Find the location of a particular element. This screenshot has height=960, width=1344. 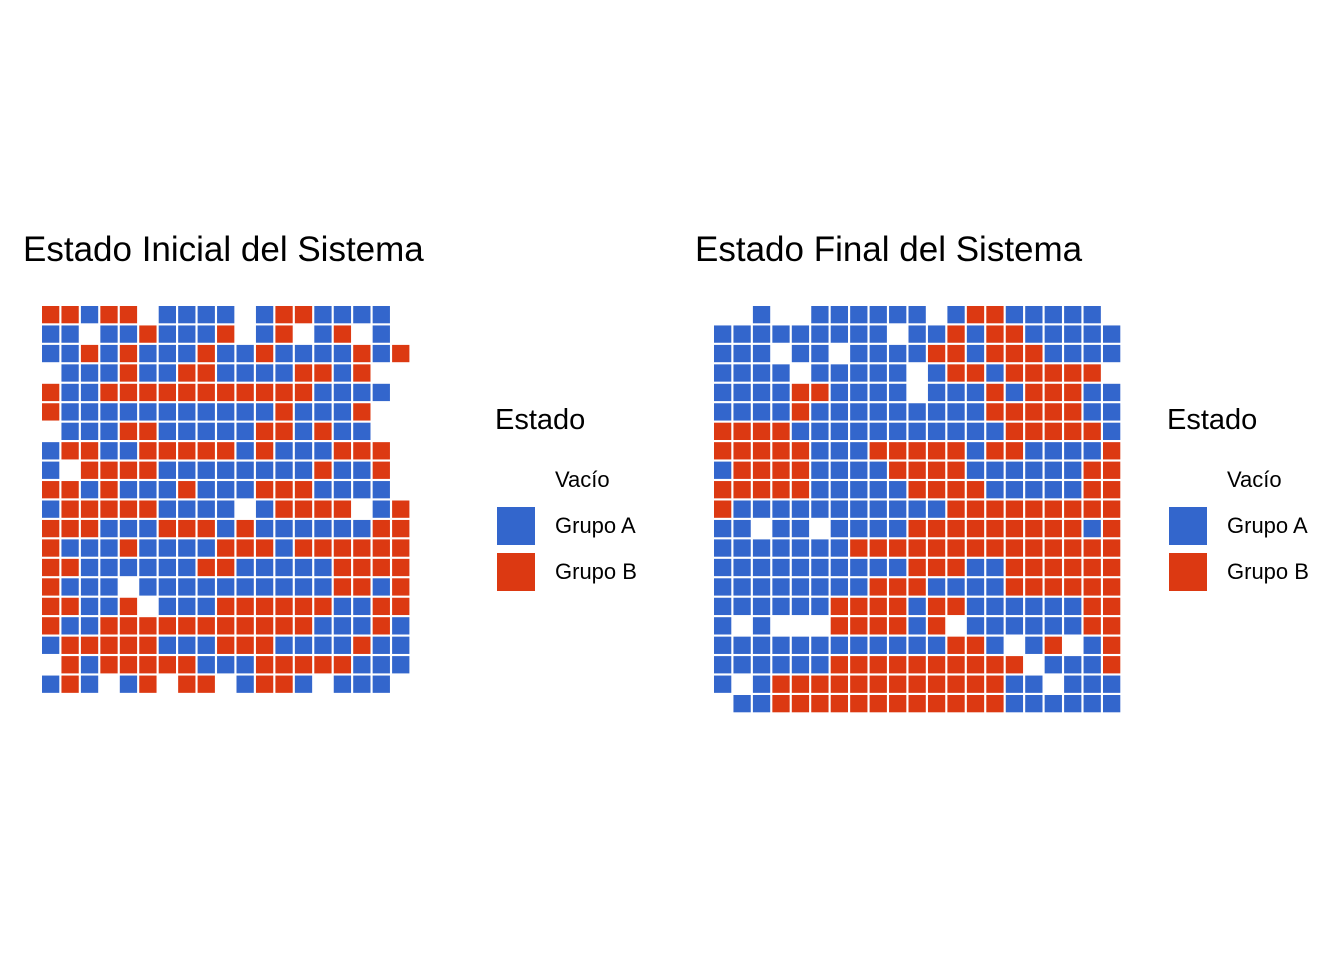

legend-key-group-b is located at coordinates (516, 572).